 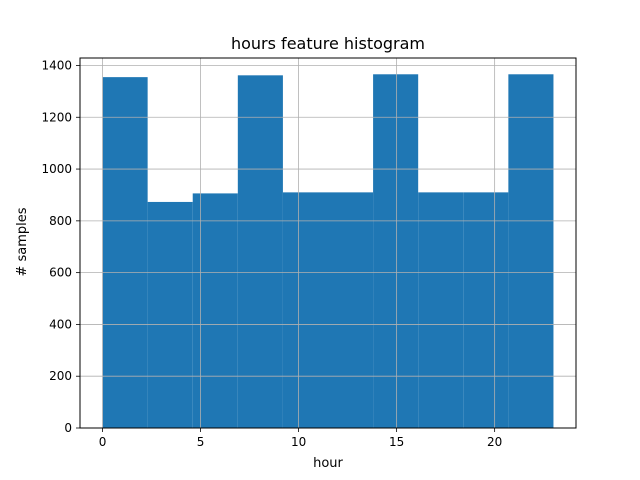 I want to click on x-axis-ticks: 0 5 10 15 20, so click(x=300, y=438).